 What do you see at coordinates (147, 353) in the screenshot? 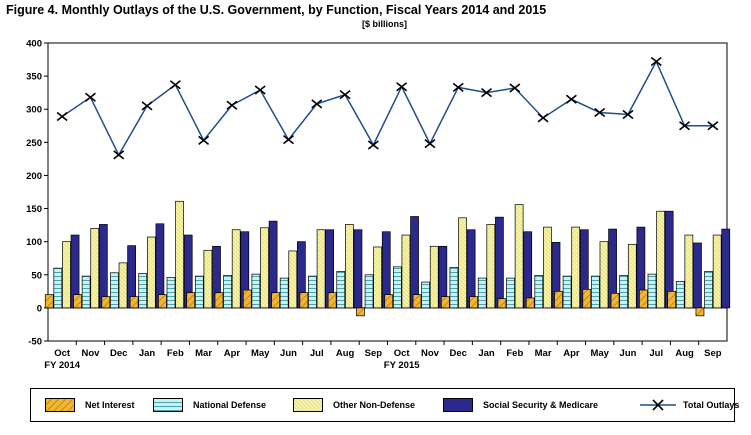
I see `x-tick-label: Jan` at bounding box center [147, 353].